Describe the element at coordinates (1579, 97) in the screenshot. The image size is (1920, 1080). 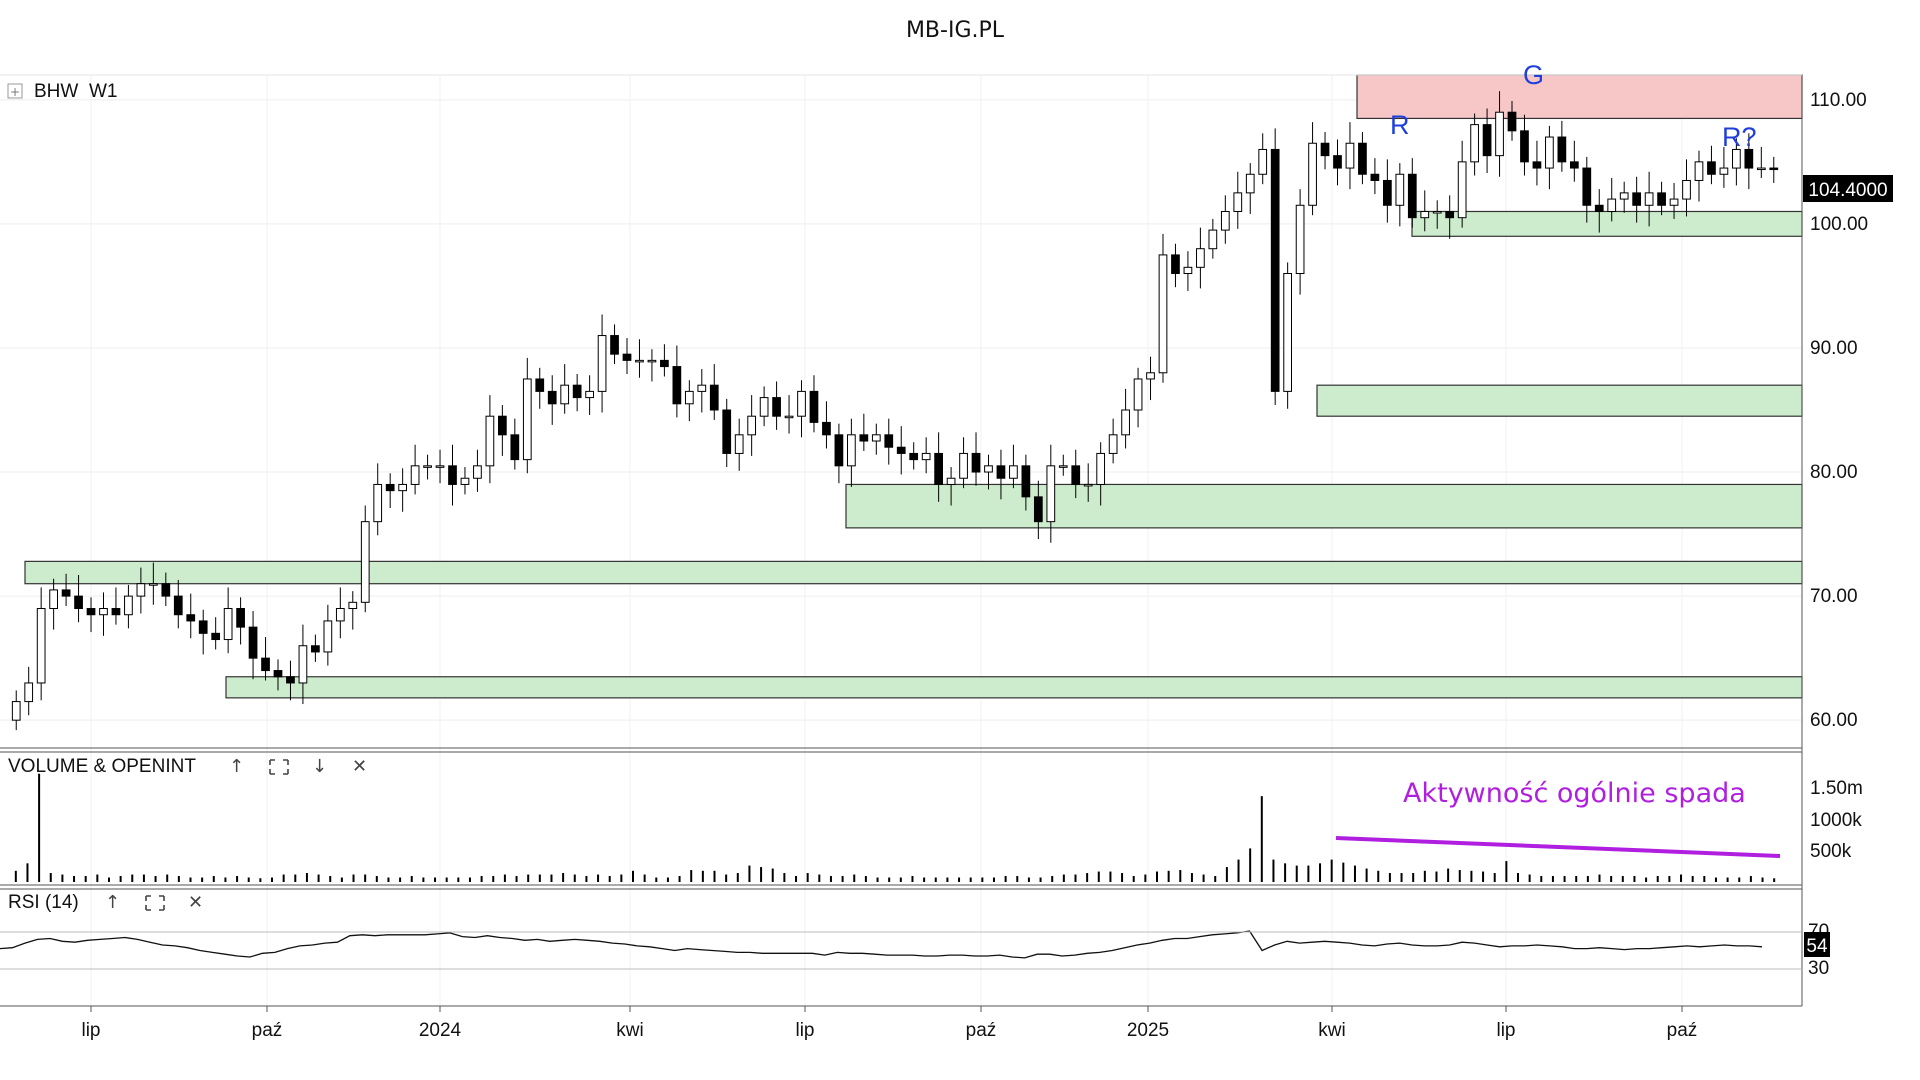
I see `resistance-zone` at that location.